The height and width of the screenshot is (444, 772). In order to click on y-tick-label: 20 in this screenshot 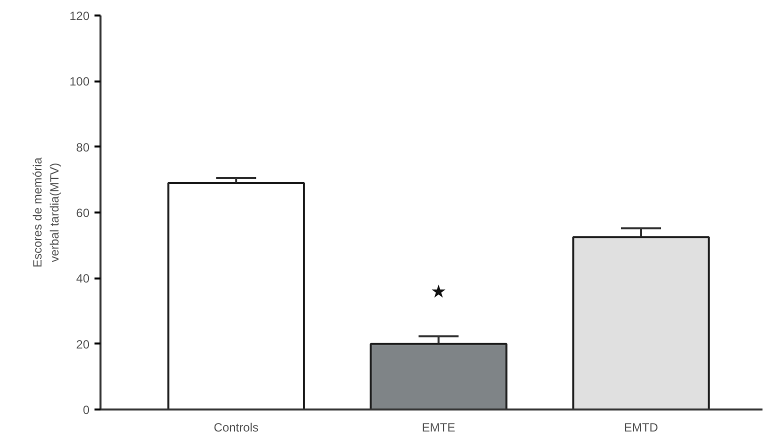, I will do `click(83, 344)`.